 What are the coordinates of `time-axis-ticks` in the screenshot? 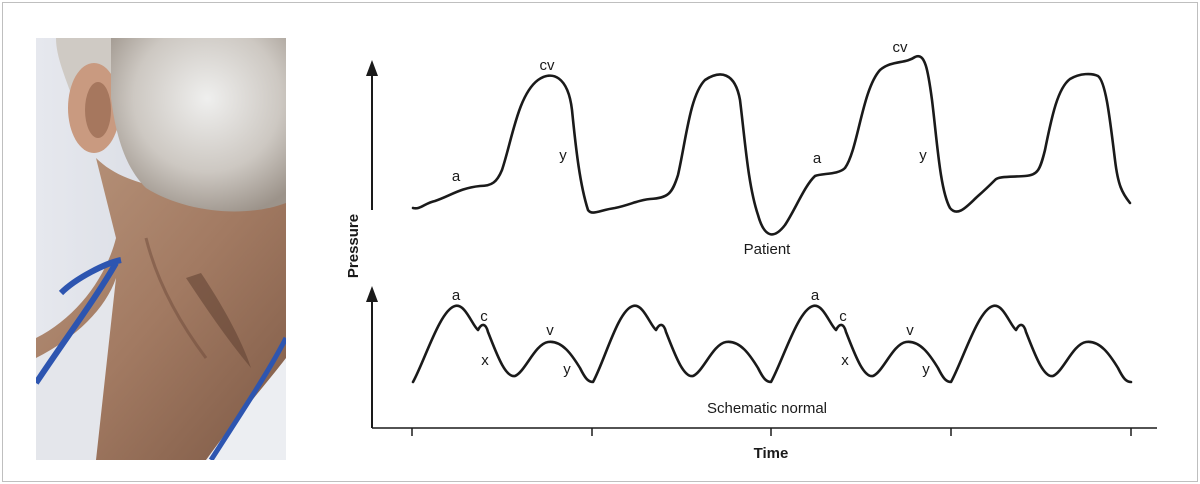 It's located at (771, 432).